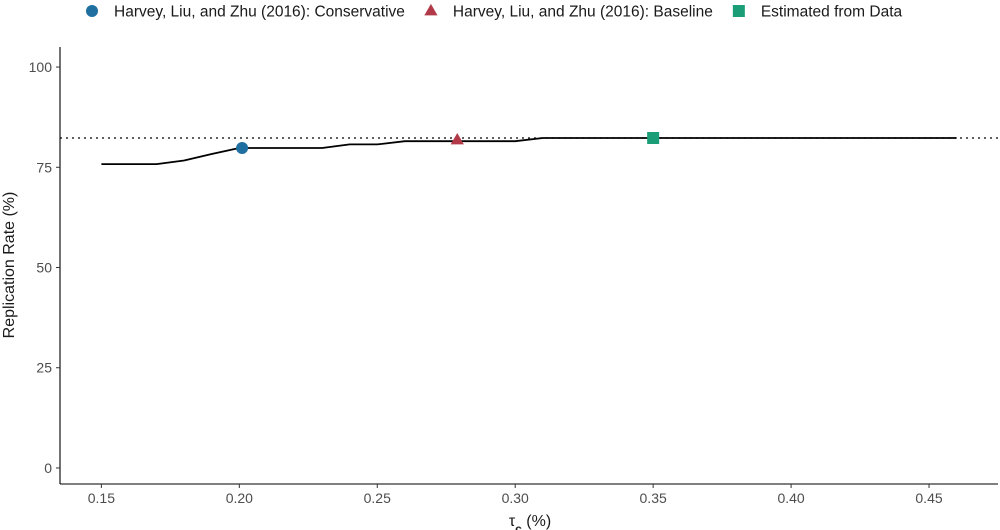 This screenshot has width=1000, height=530. I want to click on x-axis-title-suffix: (%), so click(536, 521).